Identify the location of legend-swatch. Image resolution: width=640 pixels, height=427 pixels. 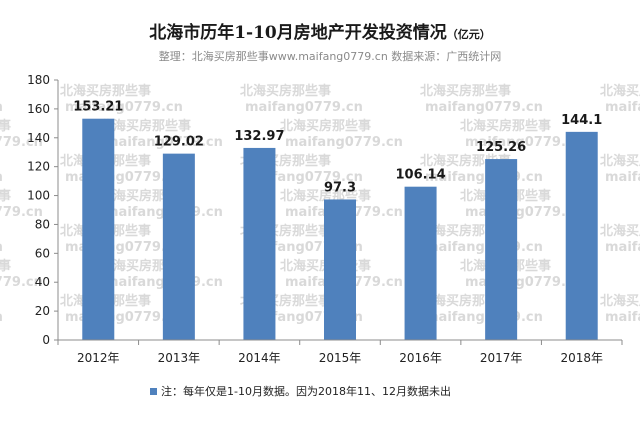
(153, 391).